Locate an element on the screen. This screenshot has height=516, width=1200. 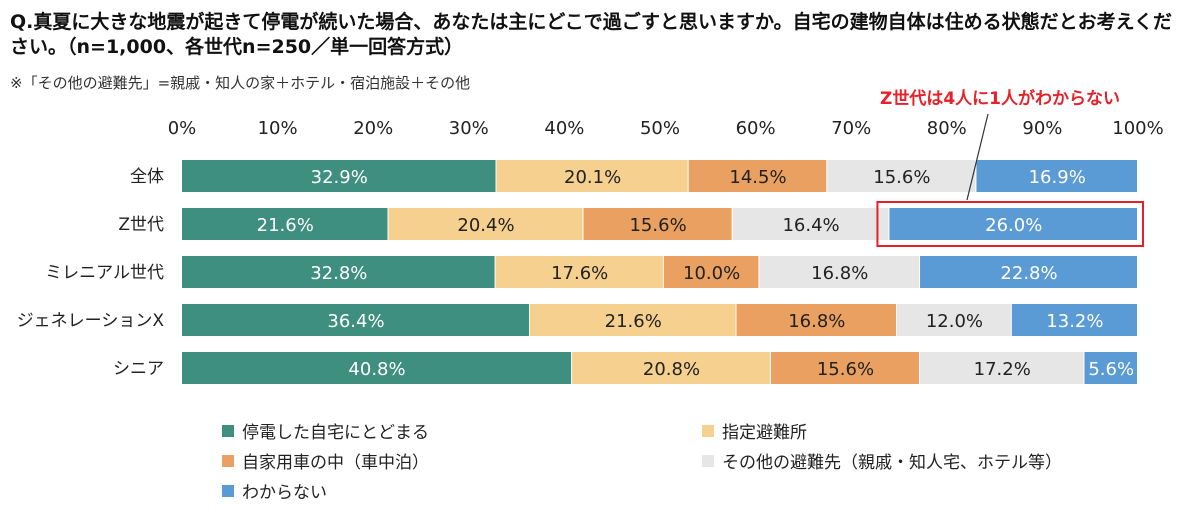
highlight-box is located at coordinates (1010, 224).